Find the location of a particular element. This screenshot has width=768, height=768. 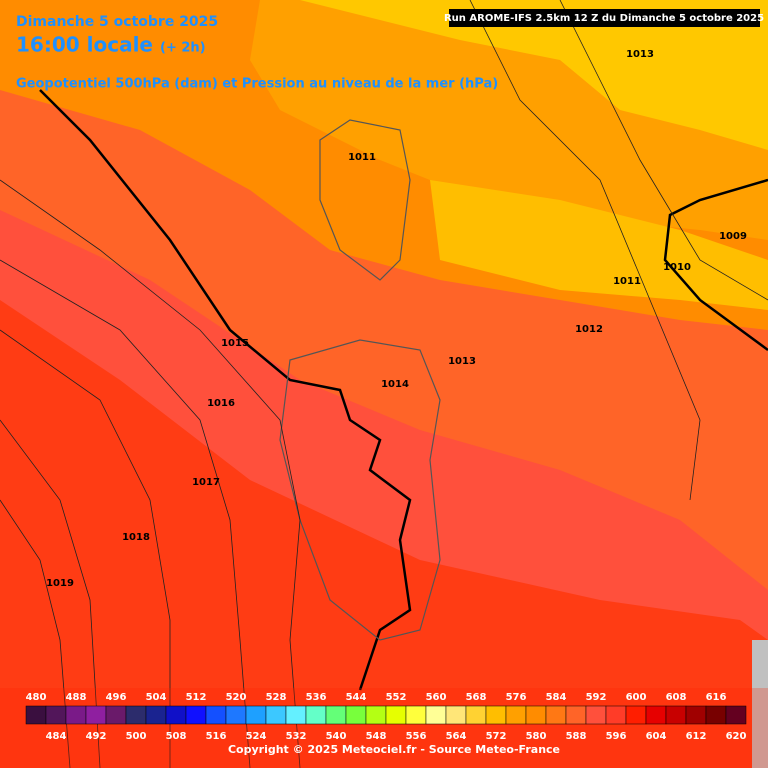

coastlines is located at coordinates (360, 380).